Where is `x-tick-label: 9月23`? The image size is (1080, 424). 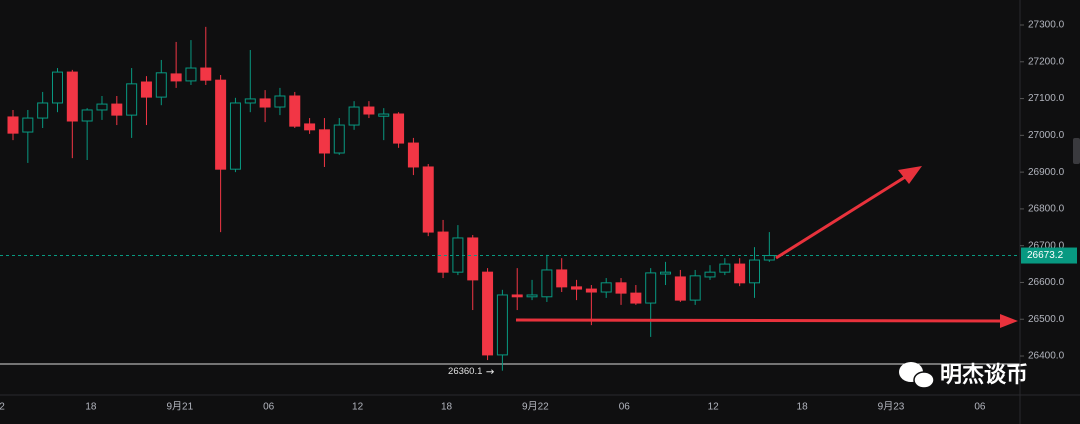
x-tick-label: 9月23 is located at coordinates (891, 407).